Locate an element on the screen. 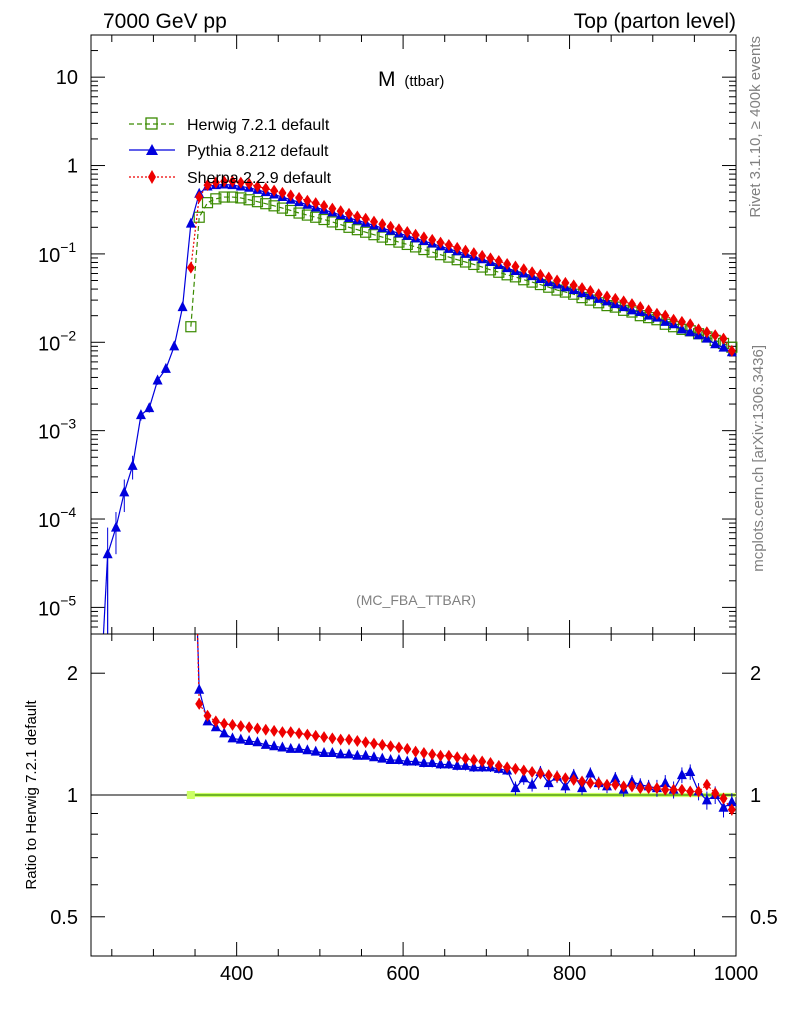 The height and width of the screenshot is (1024, 786). mcplots-reference-label: mcplots.cern.ch [arXiv:1306.3436] is located at coordinates (758, 458).